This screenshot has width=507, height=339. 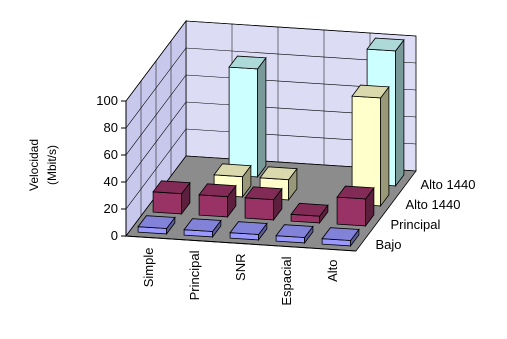 What do you see at coordinates (426, 214) in the screenshot?
I see `series-labels: Bajo Principal Alto 1440 Alto 1440` at bounding box center [426, 214].